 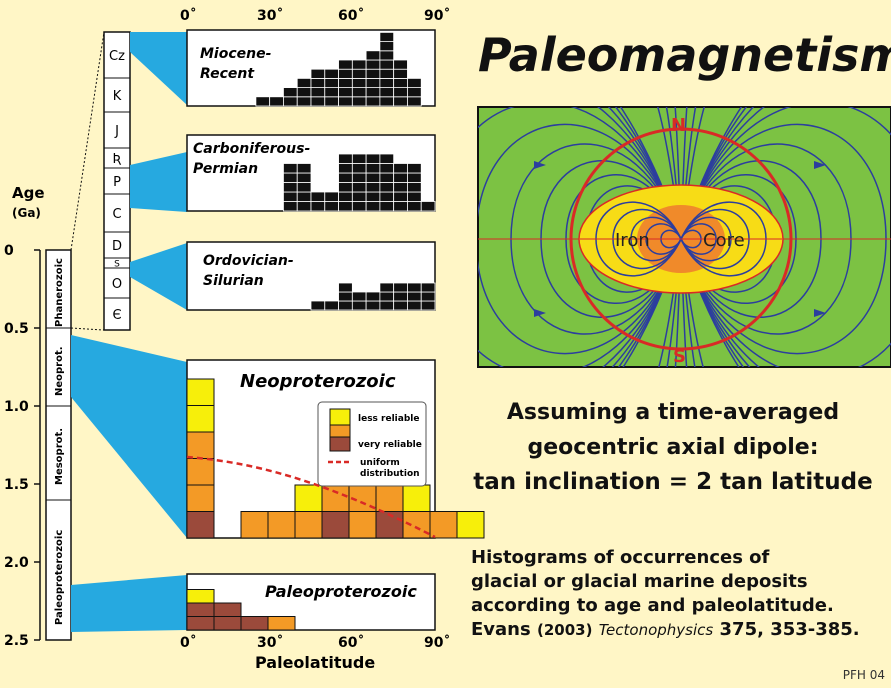 What do you see at coordinates (673, 482) in the screenshot?
I see `assumption-equation: tan inclination = 2 tan latitude` at bounding box center [673, 482].